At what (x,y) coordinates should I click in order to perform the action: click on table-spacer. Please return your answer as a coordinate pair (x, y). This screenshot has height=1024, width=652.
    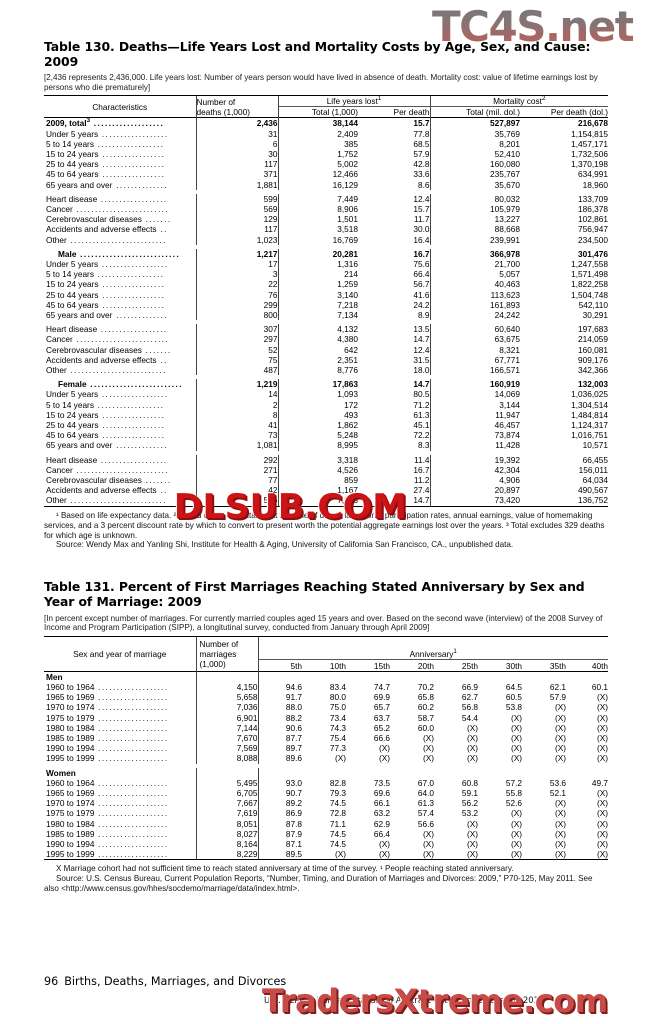
    Looking at the image, I should click on (326, 565).